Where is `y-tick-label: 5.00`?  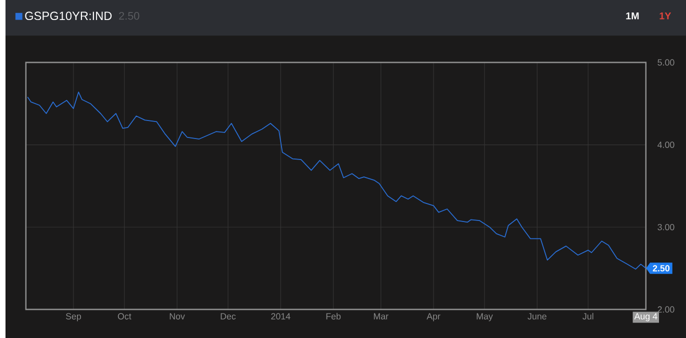
y-tick-label: 5.00 is located at coordinates (666, 62).